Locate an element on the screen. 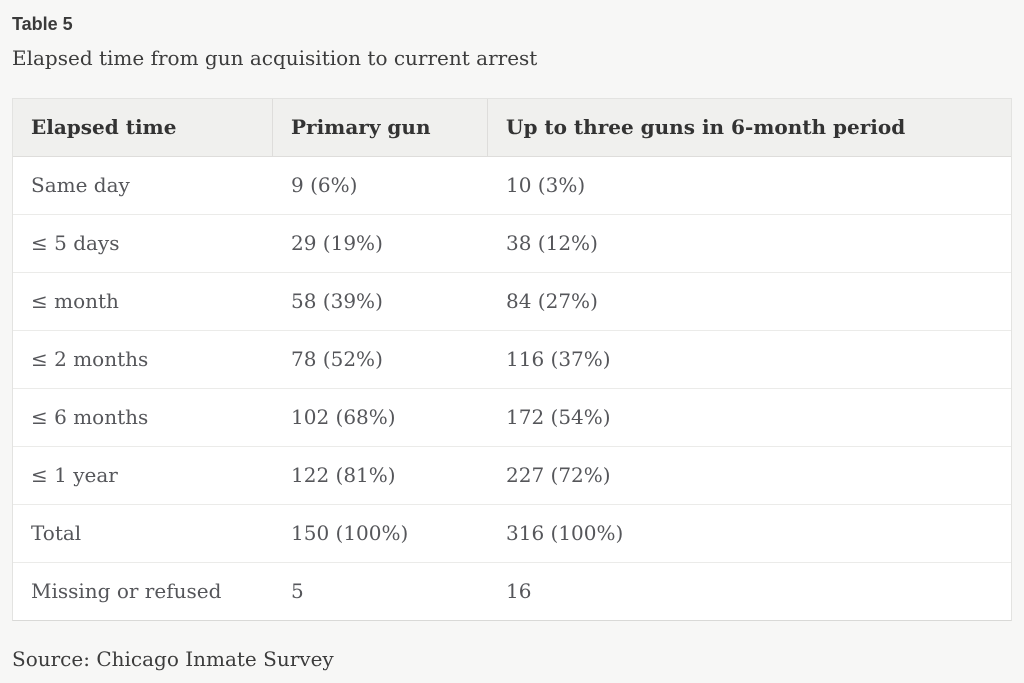  table-row: Missing or refused 5 16 is located at coordinates (512, 591).